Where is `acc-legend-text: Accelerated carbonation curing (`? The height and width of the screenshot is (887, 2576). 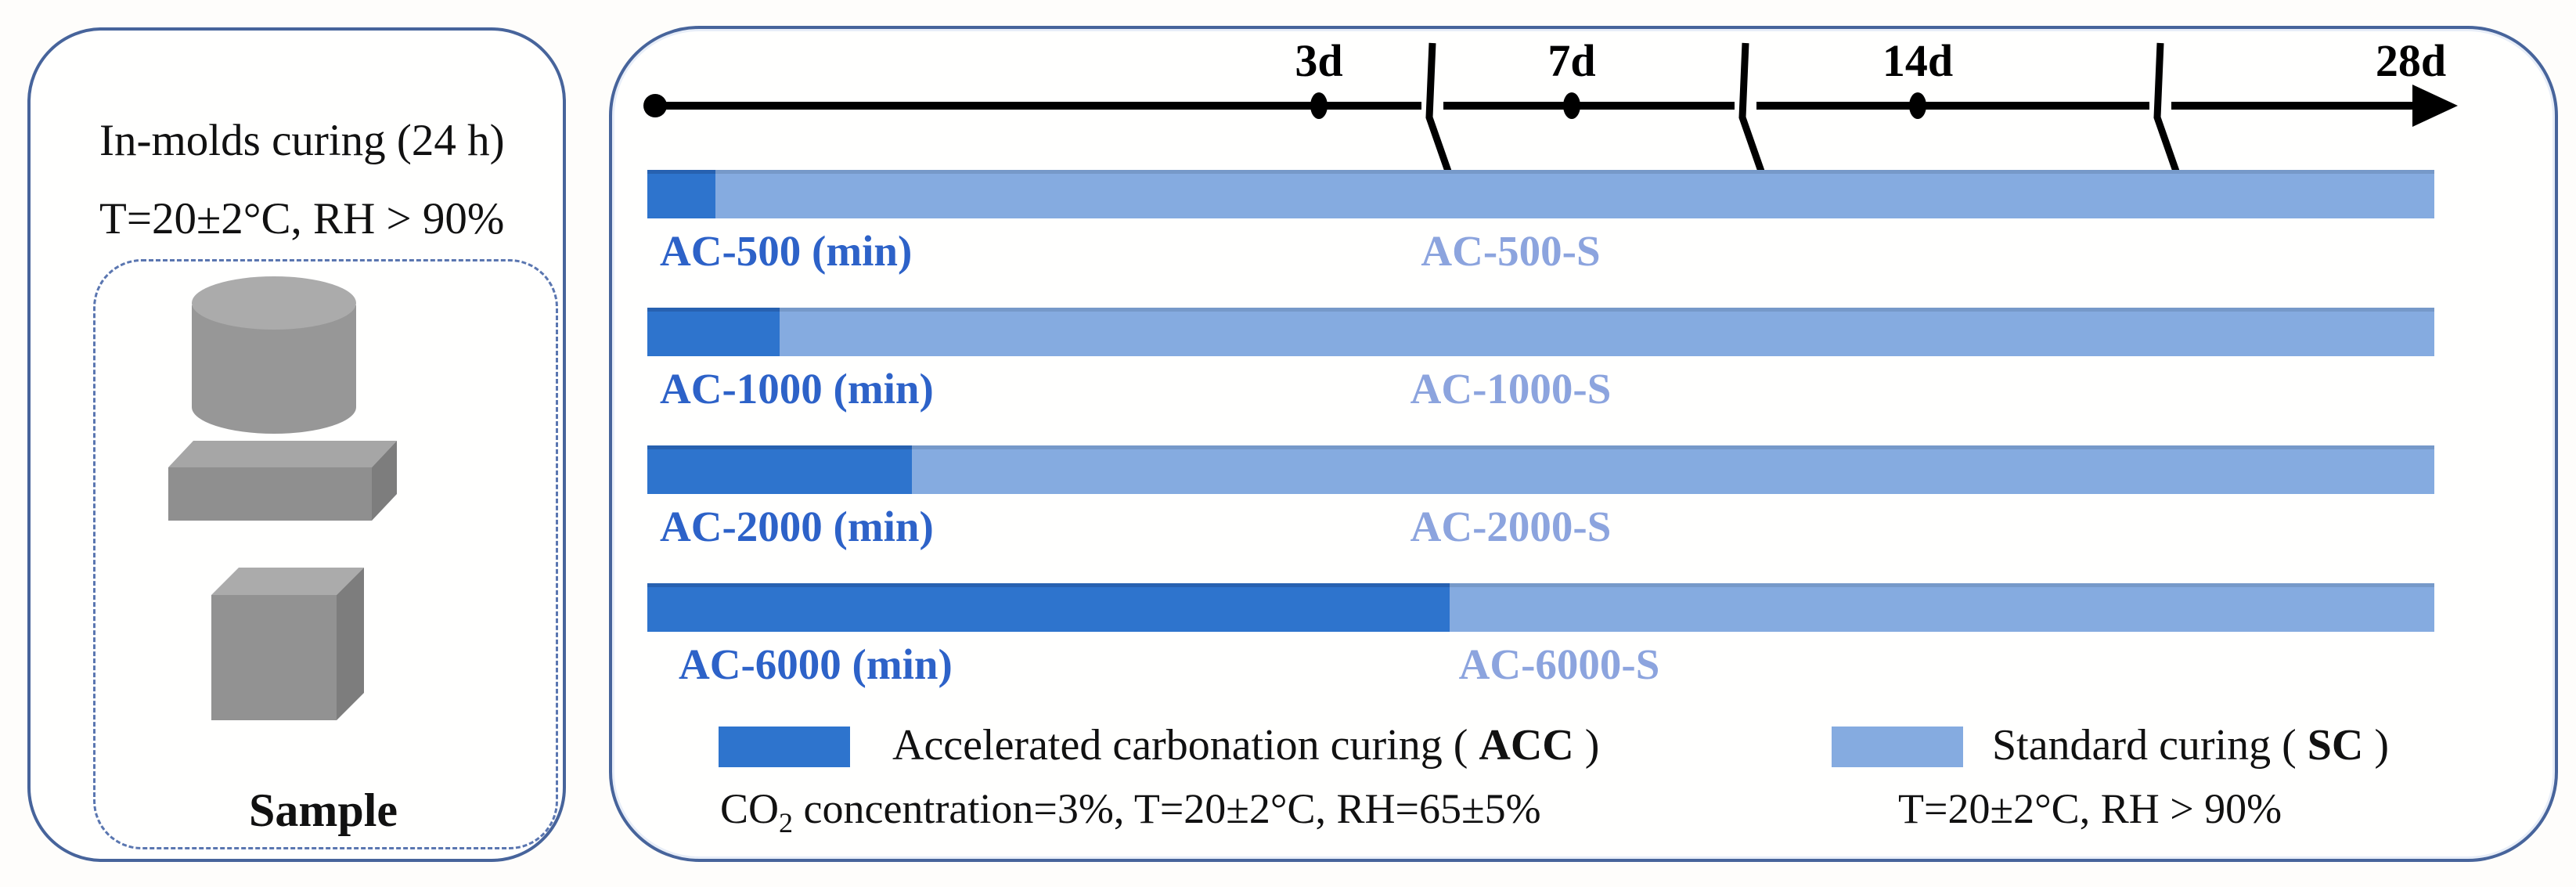 acc-legend-text: Accelerated carbonation curing ( is located at coordinates (1185, 745).